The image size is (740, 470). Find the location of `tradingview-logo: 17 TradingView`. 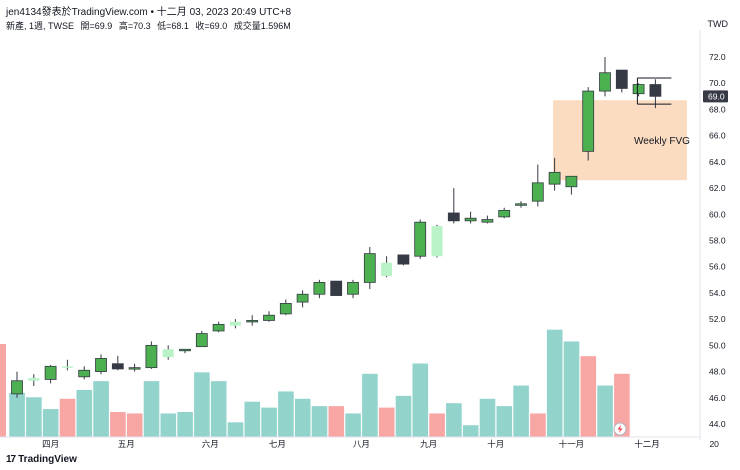

tradingview-logo: 17 TradingView is located at coordinates (41, 459).